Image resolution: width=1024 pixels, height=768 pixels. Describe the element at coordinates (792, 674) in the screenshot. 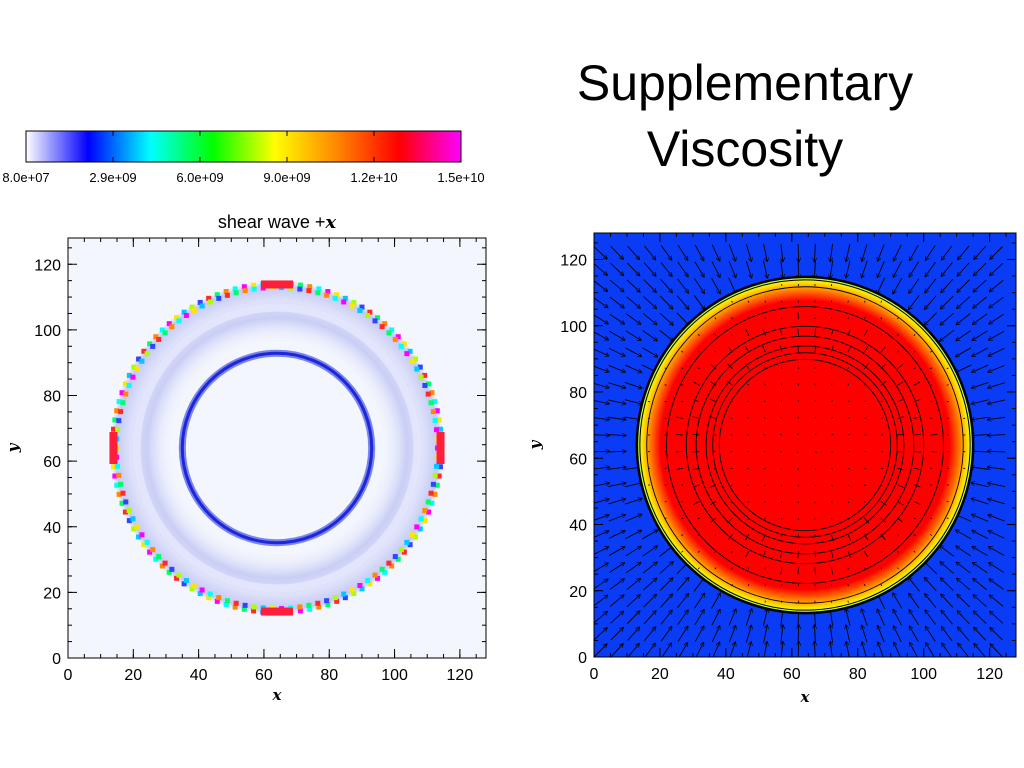

I see `x-tick-label: 60` at that location.